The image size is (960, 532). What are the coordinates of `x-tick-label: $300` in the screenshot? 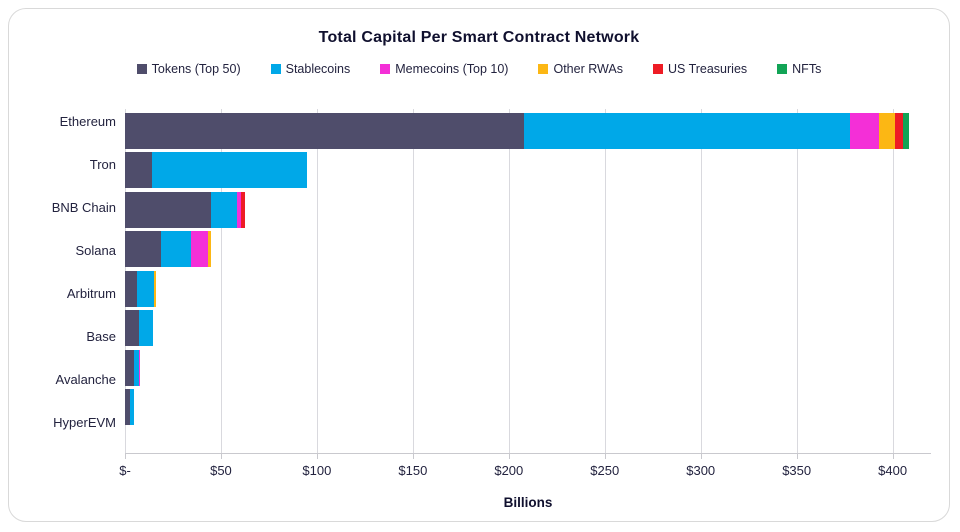 It's located at (701, 470).